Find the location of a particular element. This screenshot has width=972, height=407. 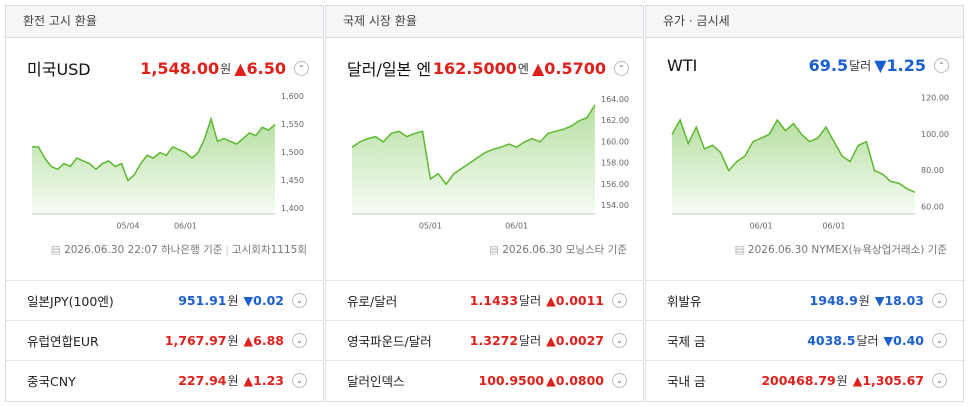

row-name: 유로/달러 is located at coordinates (372, 301).